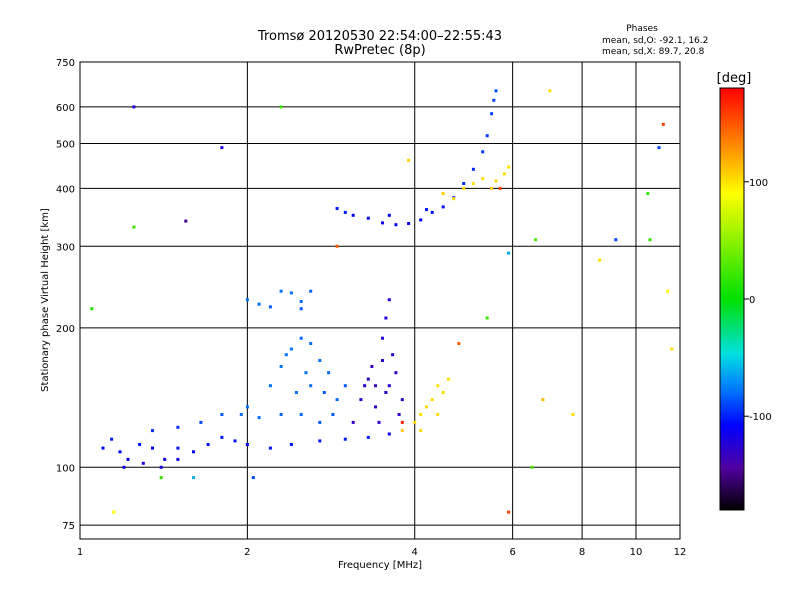  Describe the element at coordinates (65, 468) in the screenshot. I see `y-tick-label: 100` at that location.